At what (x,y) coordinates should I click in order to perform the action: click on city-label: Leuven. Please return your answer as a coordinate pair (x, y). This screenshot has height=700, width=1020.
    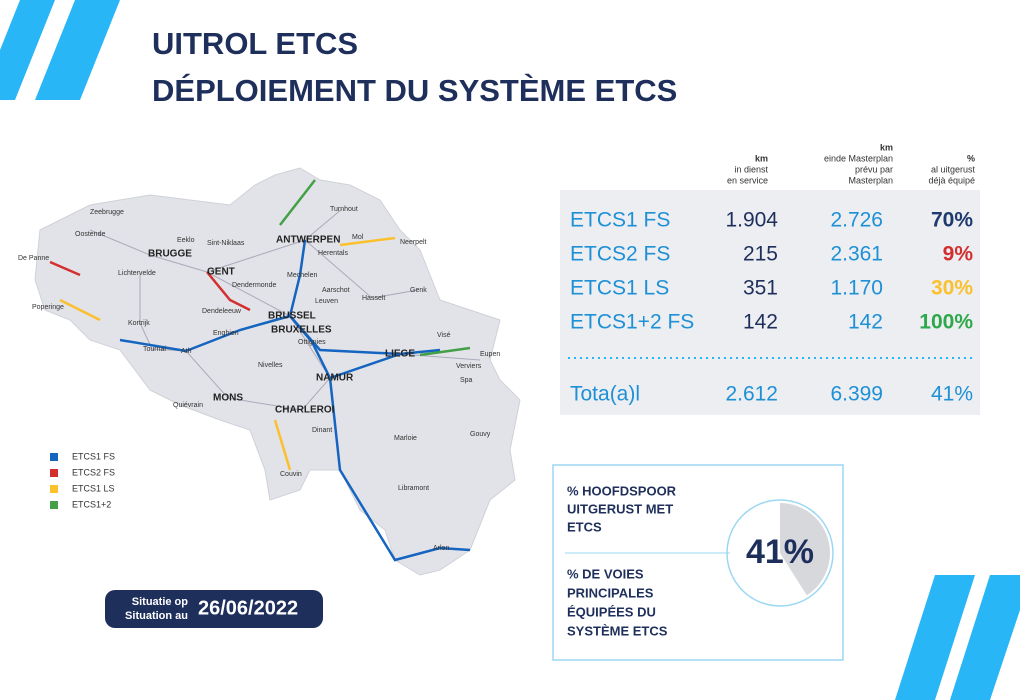
    Looking at the image, I should click on (326, 301).